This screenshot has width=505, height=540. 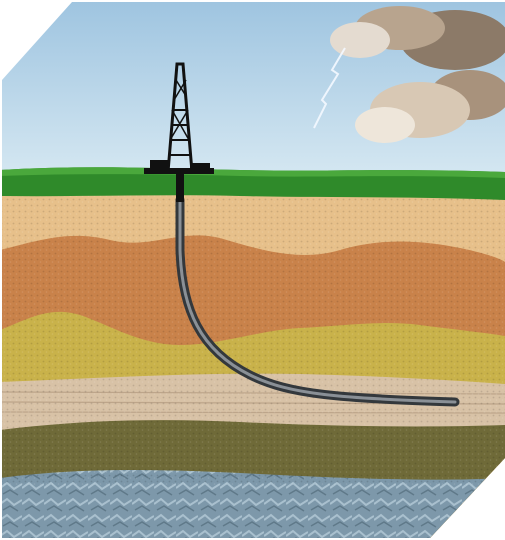 I want to click on grass-highlight, so click(x=253, y=172).